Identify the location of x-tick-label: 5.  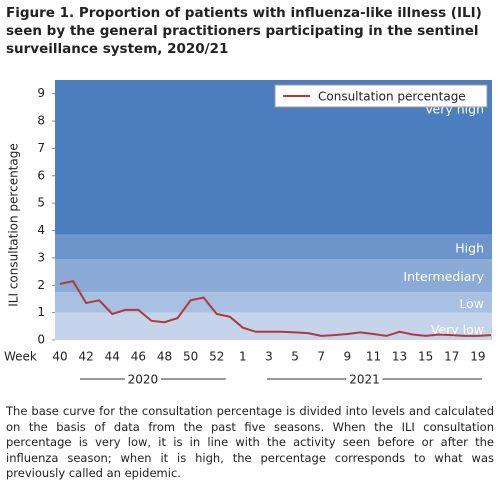
(295, 357).